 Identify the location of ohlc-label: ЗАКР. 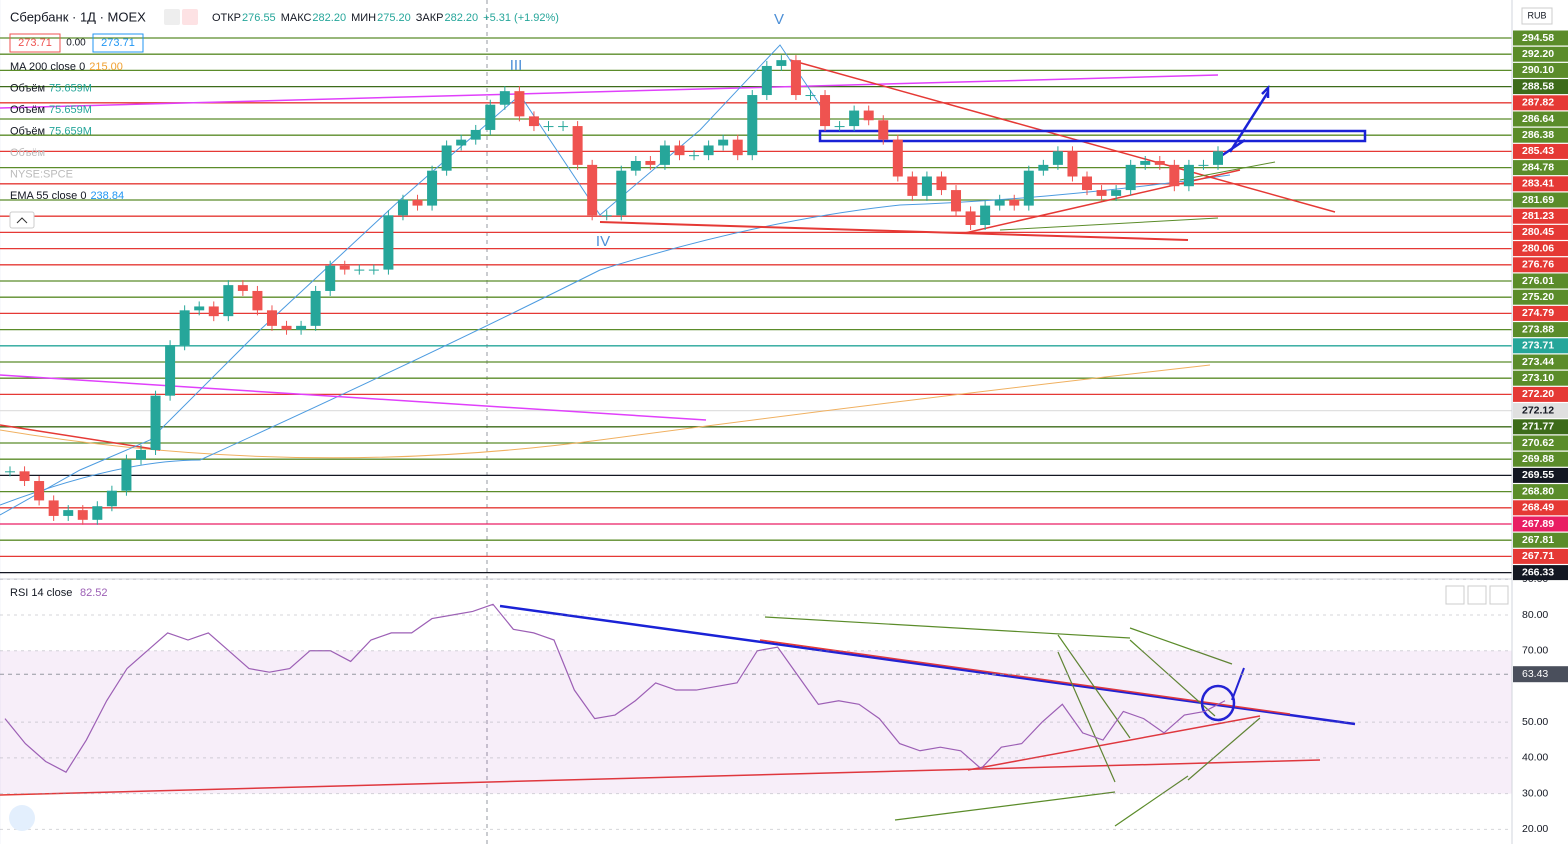
(430, 18).